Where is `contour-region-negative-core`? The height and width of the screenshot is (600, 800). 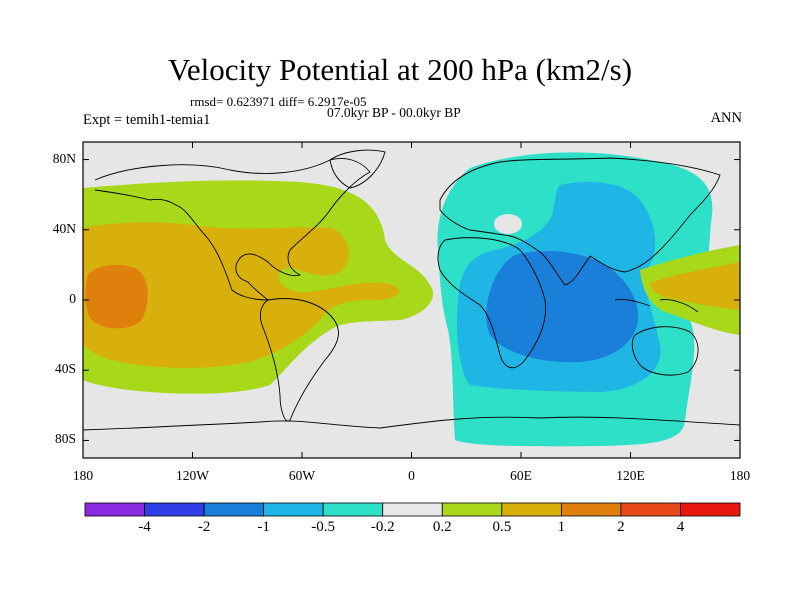
contour-region-negative-core is located at coordinates (562, 306).